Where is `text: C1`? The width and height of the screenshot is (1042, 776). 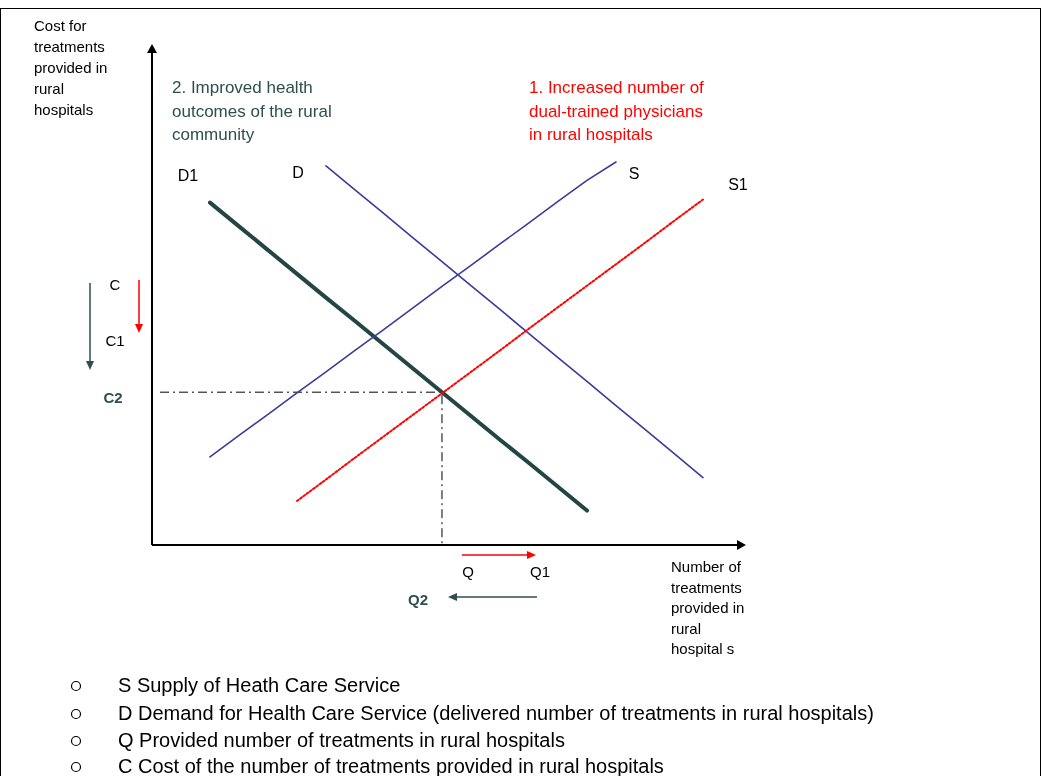
text: C1 is located at coordinates (115, 340).